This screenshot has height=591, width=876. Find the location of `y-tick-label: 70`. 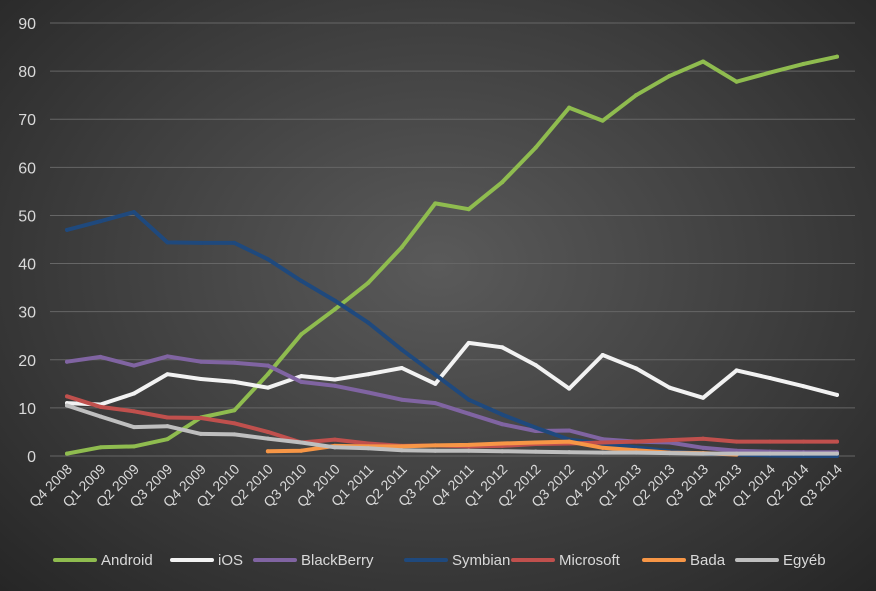

y-tick-label: 70 is located at coordinates (27, 120).